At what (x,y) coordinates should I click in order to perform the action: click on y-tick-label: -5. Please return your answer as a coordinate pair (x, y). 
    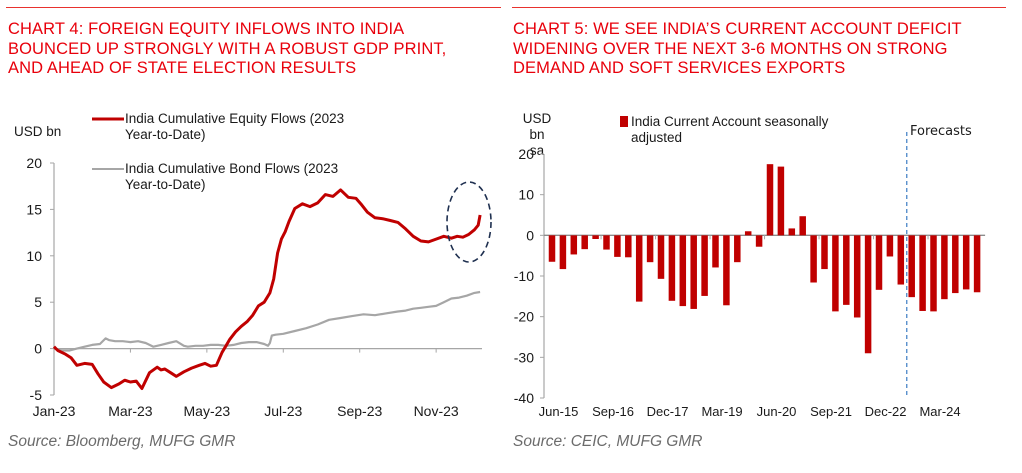
    Looking at the image, I should click on (36, 395).